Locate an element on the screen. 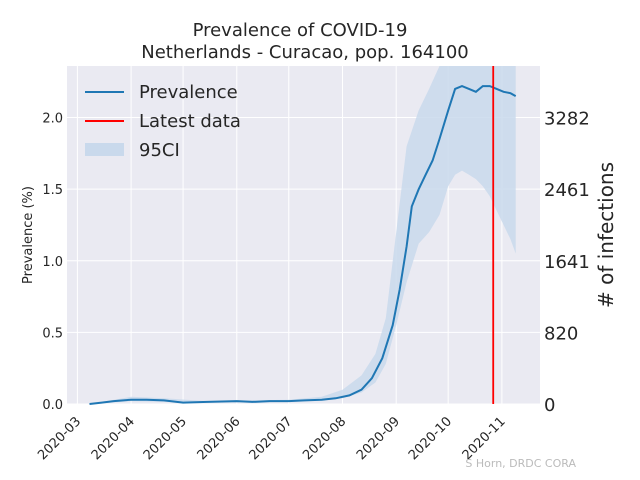 Image resolution: width=640 pixels, height=480 pixels. y-axis-ticks: 0.0 0.5 1.0 1.5 2.0 is located at coordinates (52, 262).